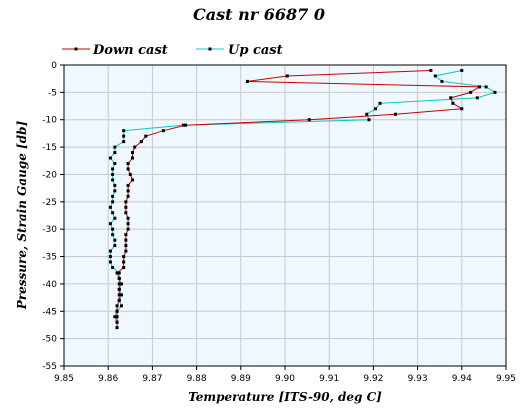 This screenshot has width=520, height=420. I want to click on y-tick-label: -20, so click(49, 175).